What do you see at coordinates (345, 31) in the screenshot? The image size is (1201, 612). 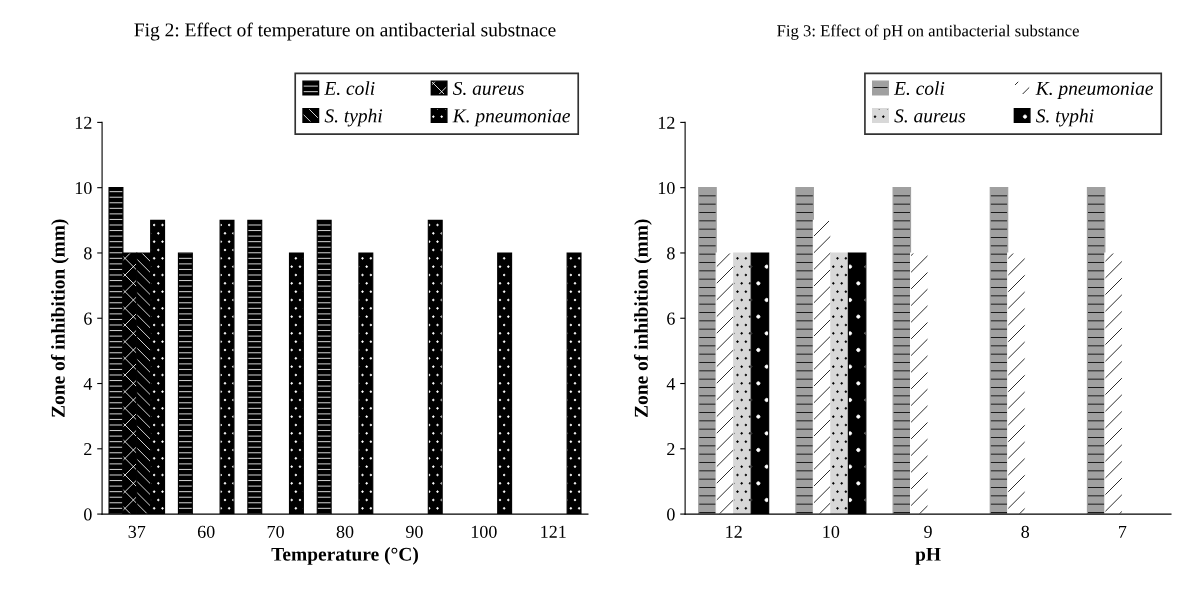 I see `chart-title: Fig 2: Effect of temperature on antibacterial substnace` at bounding box center [345, 31].